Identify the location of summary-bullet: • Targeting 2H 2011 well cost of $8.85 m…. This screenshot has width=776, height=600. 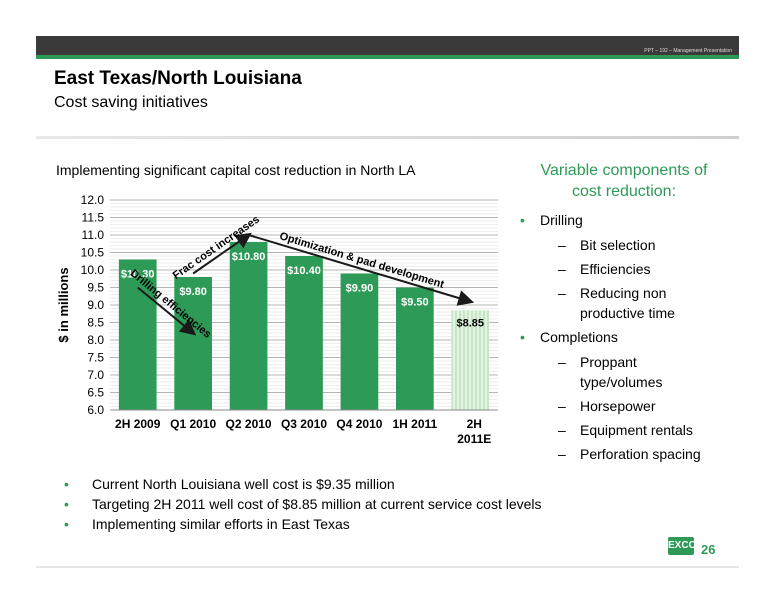
(302, 504).